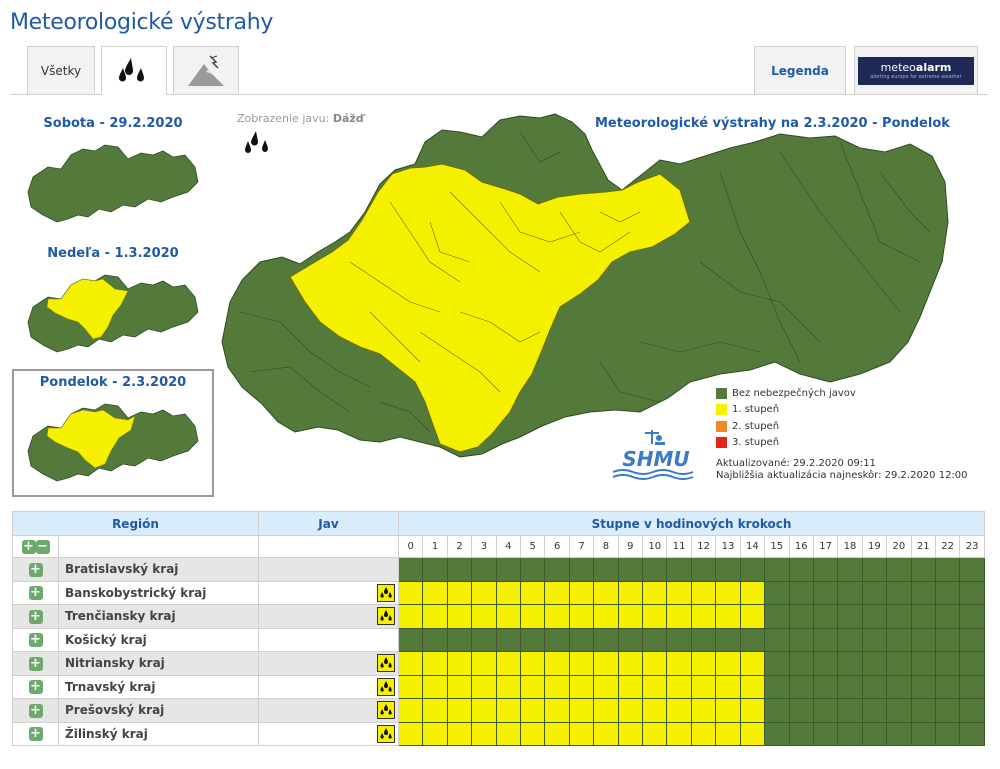 The image size is (1000, 769). What do you see at coordinates (28, 546) in the screenshot?
I see `expand-all-button: +` at bounding box center [28, 546].